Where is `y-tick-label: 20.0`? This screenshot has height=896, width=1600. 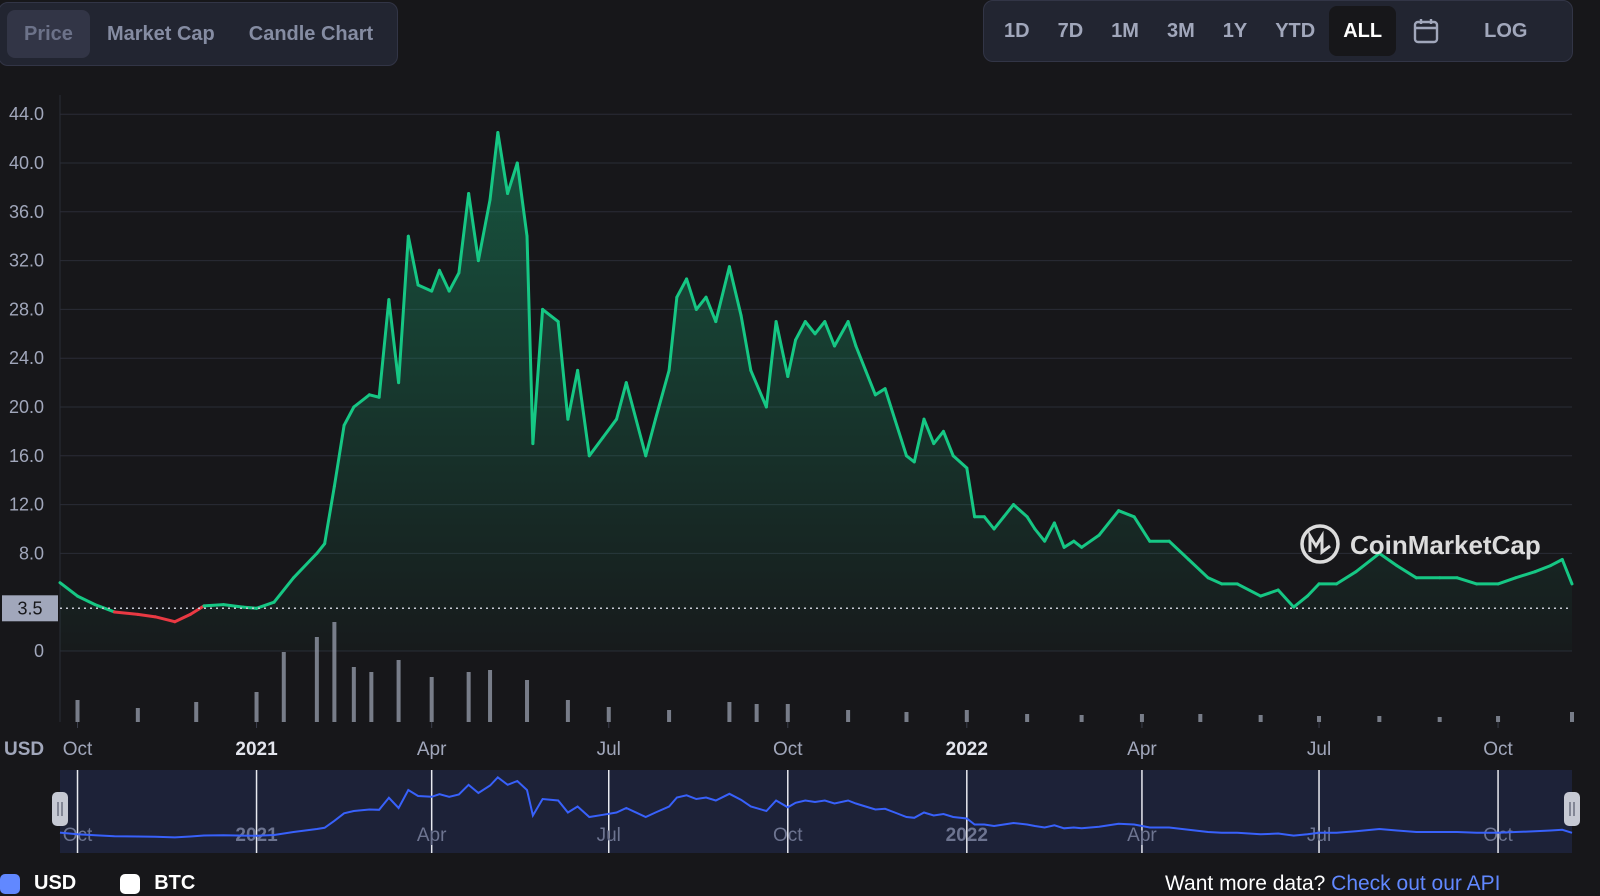
y-tick-label: 20.0 is located at coordinates (26, 407).